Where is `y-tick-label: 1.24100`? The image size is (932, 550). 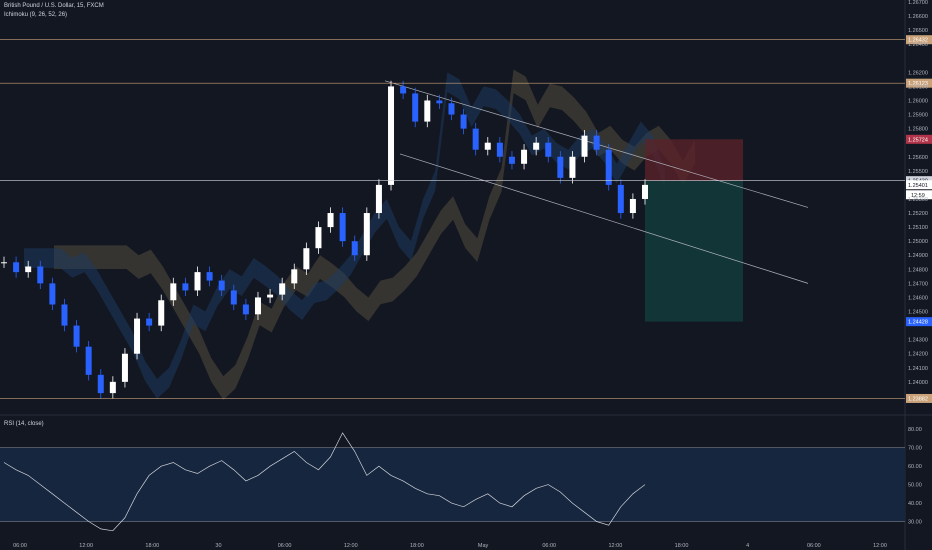 y-tick-label: 1.24100 is located at coordinates (918, 369).